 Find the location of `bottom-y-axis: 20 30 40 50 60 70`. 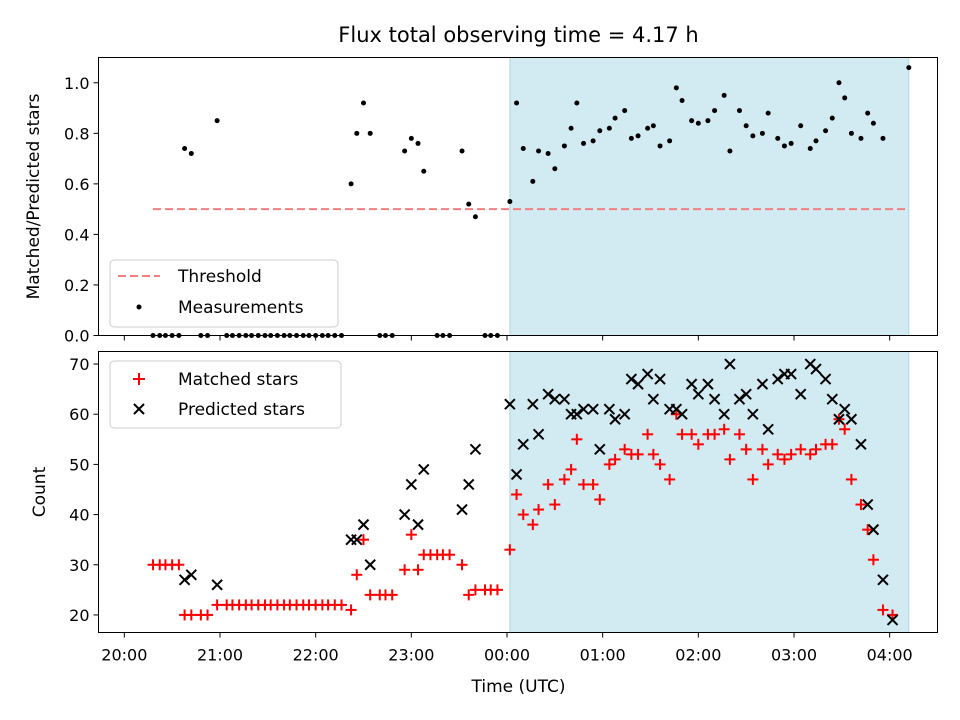

bottom-y-axis: 20 30 40 50 60 70 is located at coordinates (84, 490).